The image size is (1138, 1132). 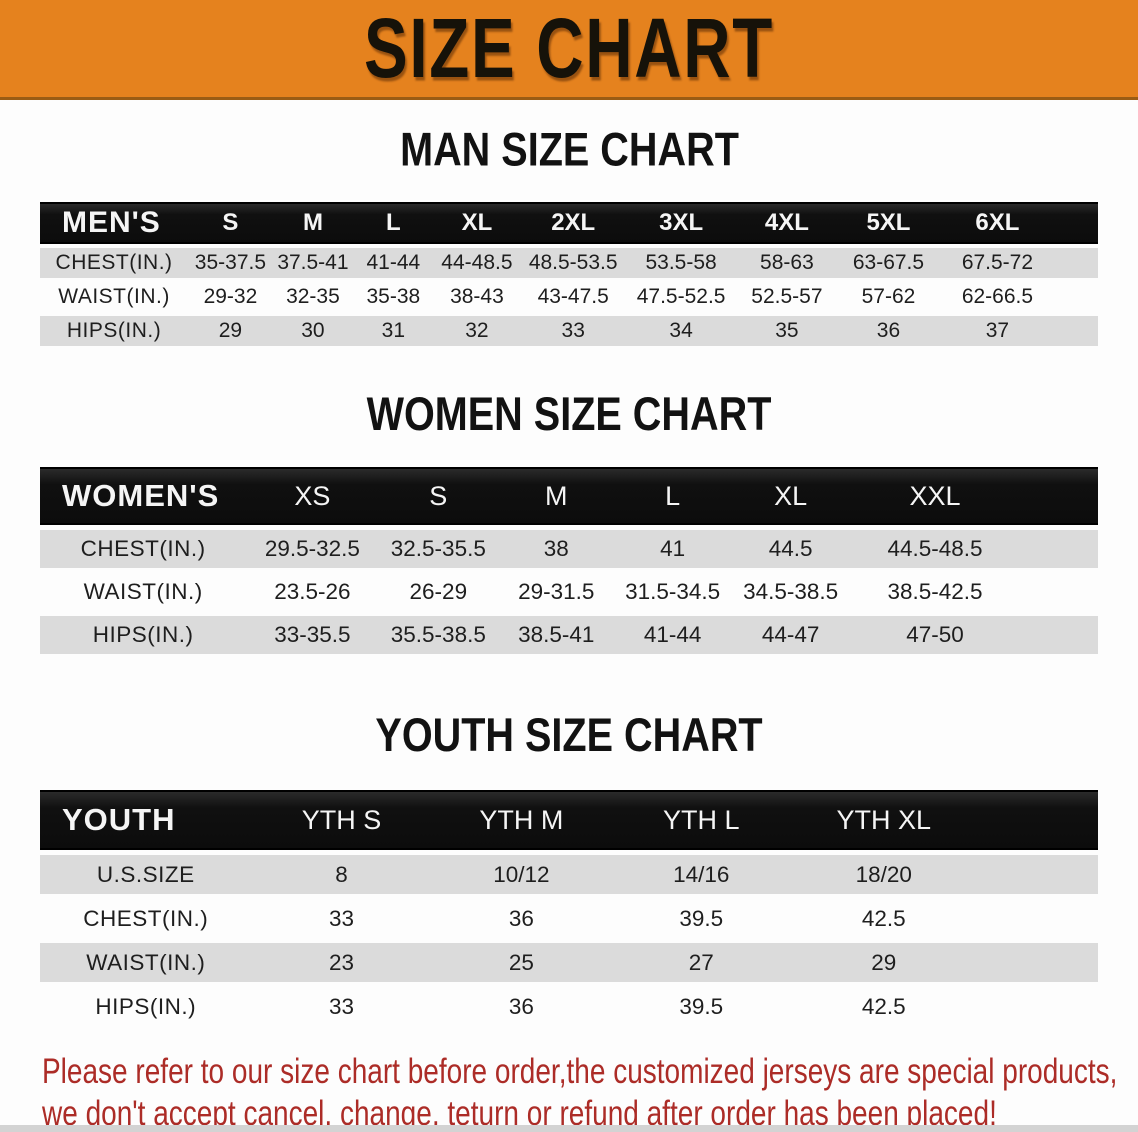 I want to click on measurement-label: HIPS(IN.), so click(x=114, y=331).